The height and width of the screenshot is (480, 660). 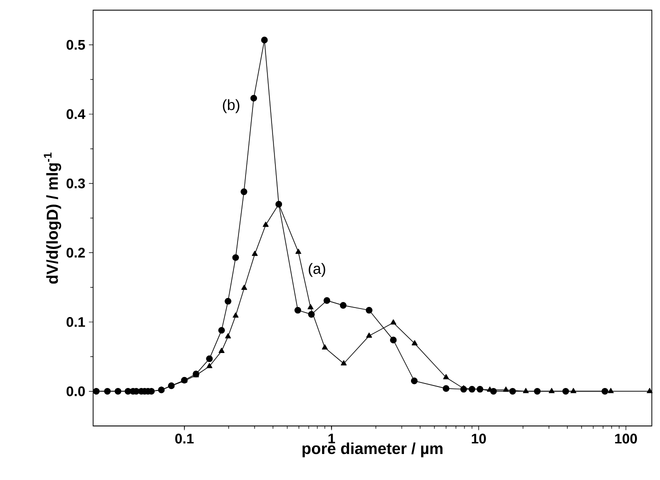 I want to click on x-tick-label: 10, so click(x=479, y=439).